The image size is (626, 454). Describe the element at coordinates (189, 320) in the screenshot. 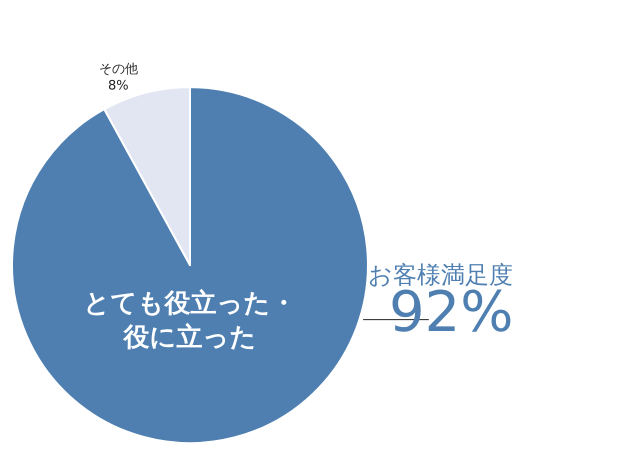

I see `slice-label: とても役立った・役に立った` at that location.